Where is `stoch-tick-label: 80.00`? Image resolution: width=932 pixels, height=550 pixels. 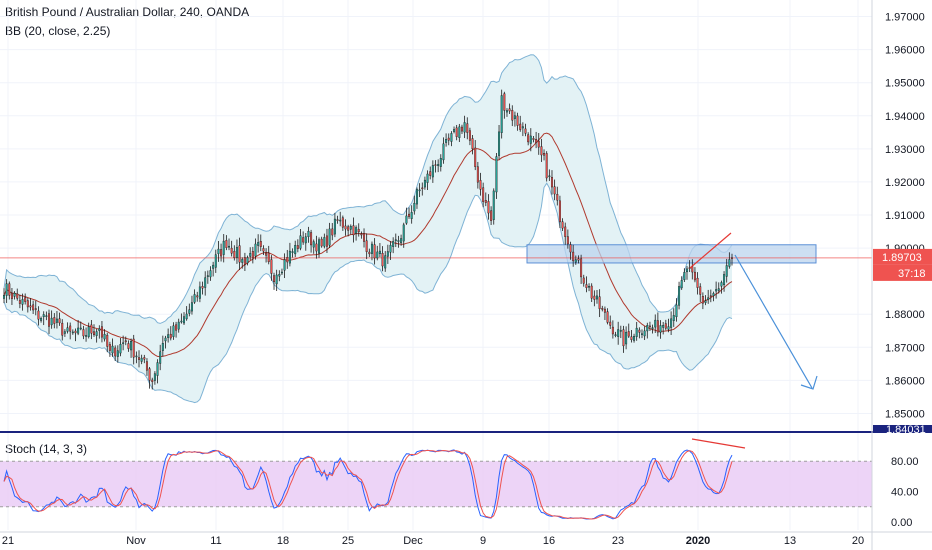 stoch-tick-label: 80.00 is located at coordinates (905, 462).